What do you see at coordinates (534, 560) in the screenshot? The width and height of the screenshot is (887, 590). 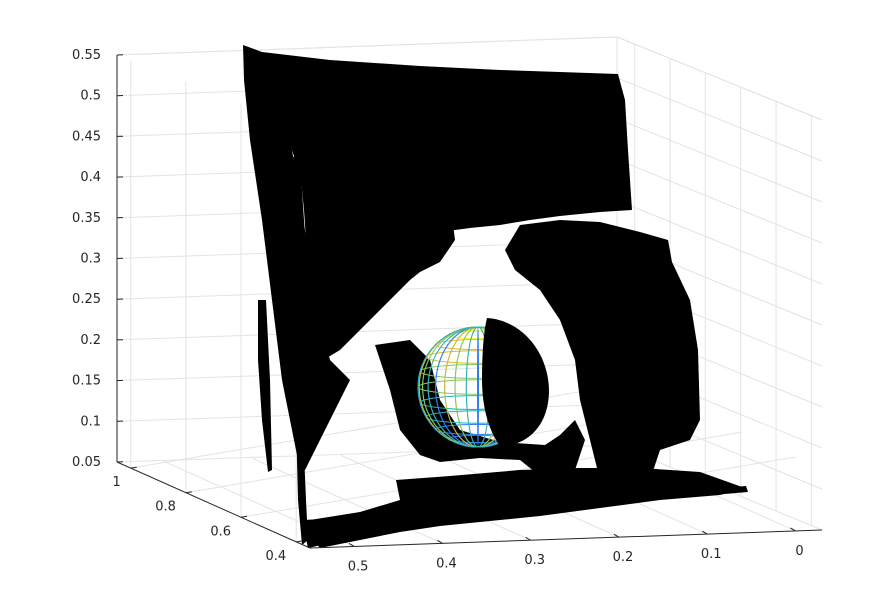 I see `x-tick-label: 0.3` at bounding box center [534, 560].